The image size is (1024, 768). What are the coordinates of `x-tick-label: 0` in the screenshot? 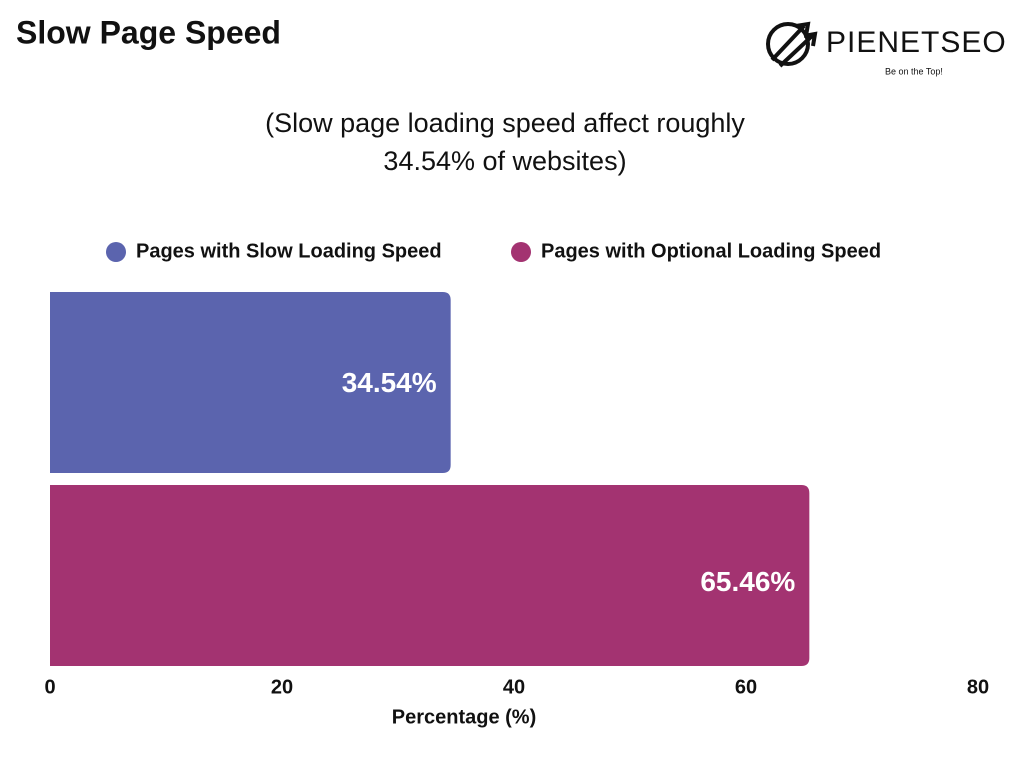 It's located at (49, 687).